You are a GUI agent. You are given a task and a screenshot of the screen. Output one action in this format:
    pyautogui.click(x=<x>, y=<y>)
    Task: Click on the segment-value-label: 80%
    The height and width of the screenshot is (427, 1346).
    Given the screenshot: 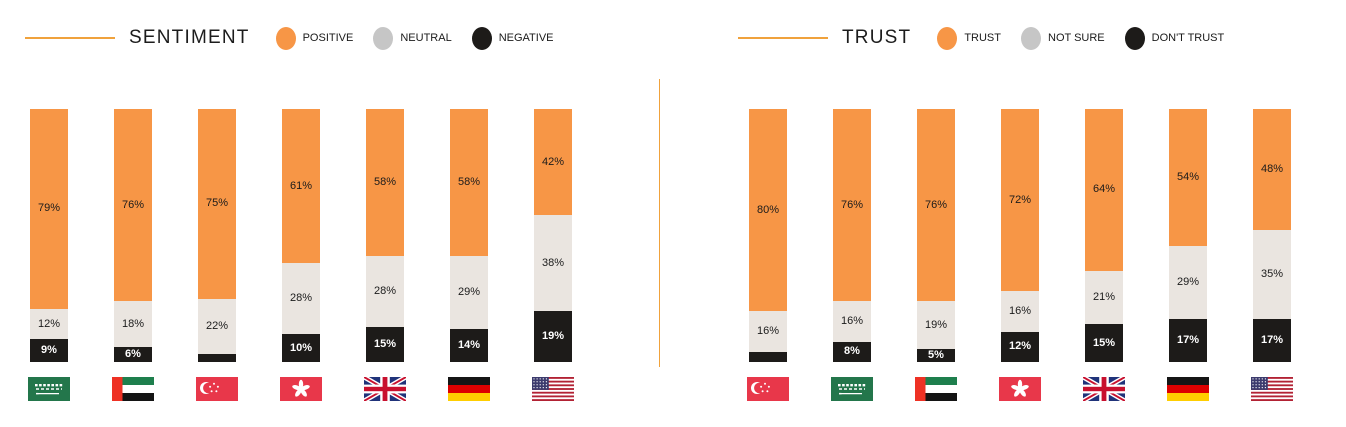 What is the action you would take?
    pyautogui.click(x=768, y=209)
    